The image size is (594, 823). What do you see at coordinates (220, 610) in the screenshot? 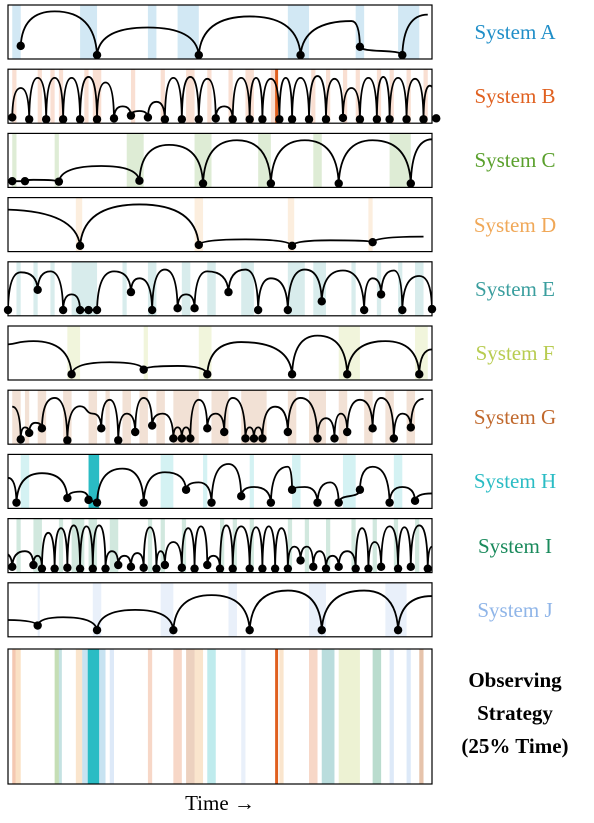
I see `series-line` at bounding box center [220, 610].